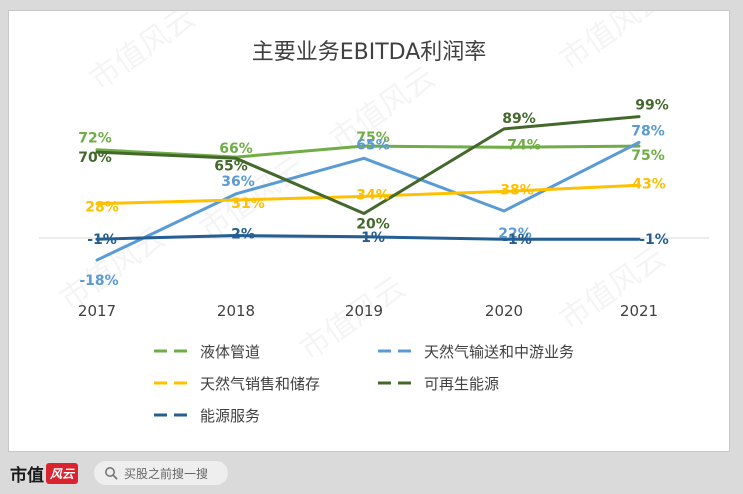 The width and height of the screenshot is (743, 494). Describe the element at coordinates (95, 158) in the screenshot. I see `data-label: 70%` at that location.